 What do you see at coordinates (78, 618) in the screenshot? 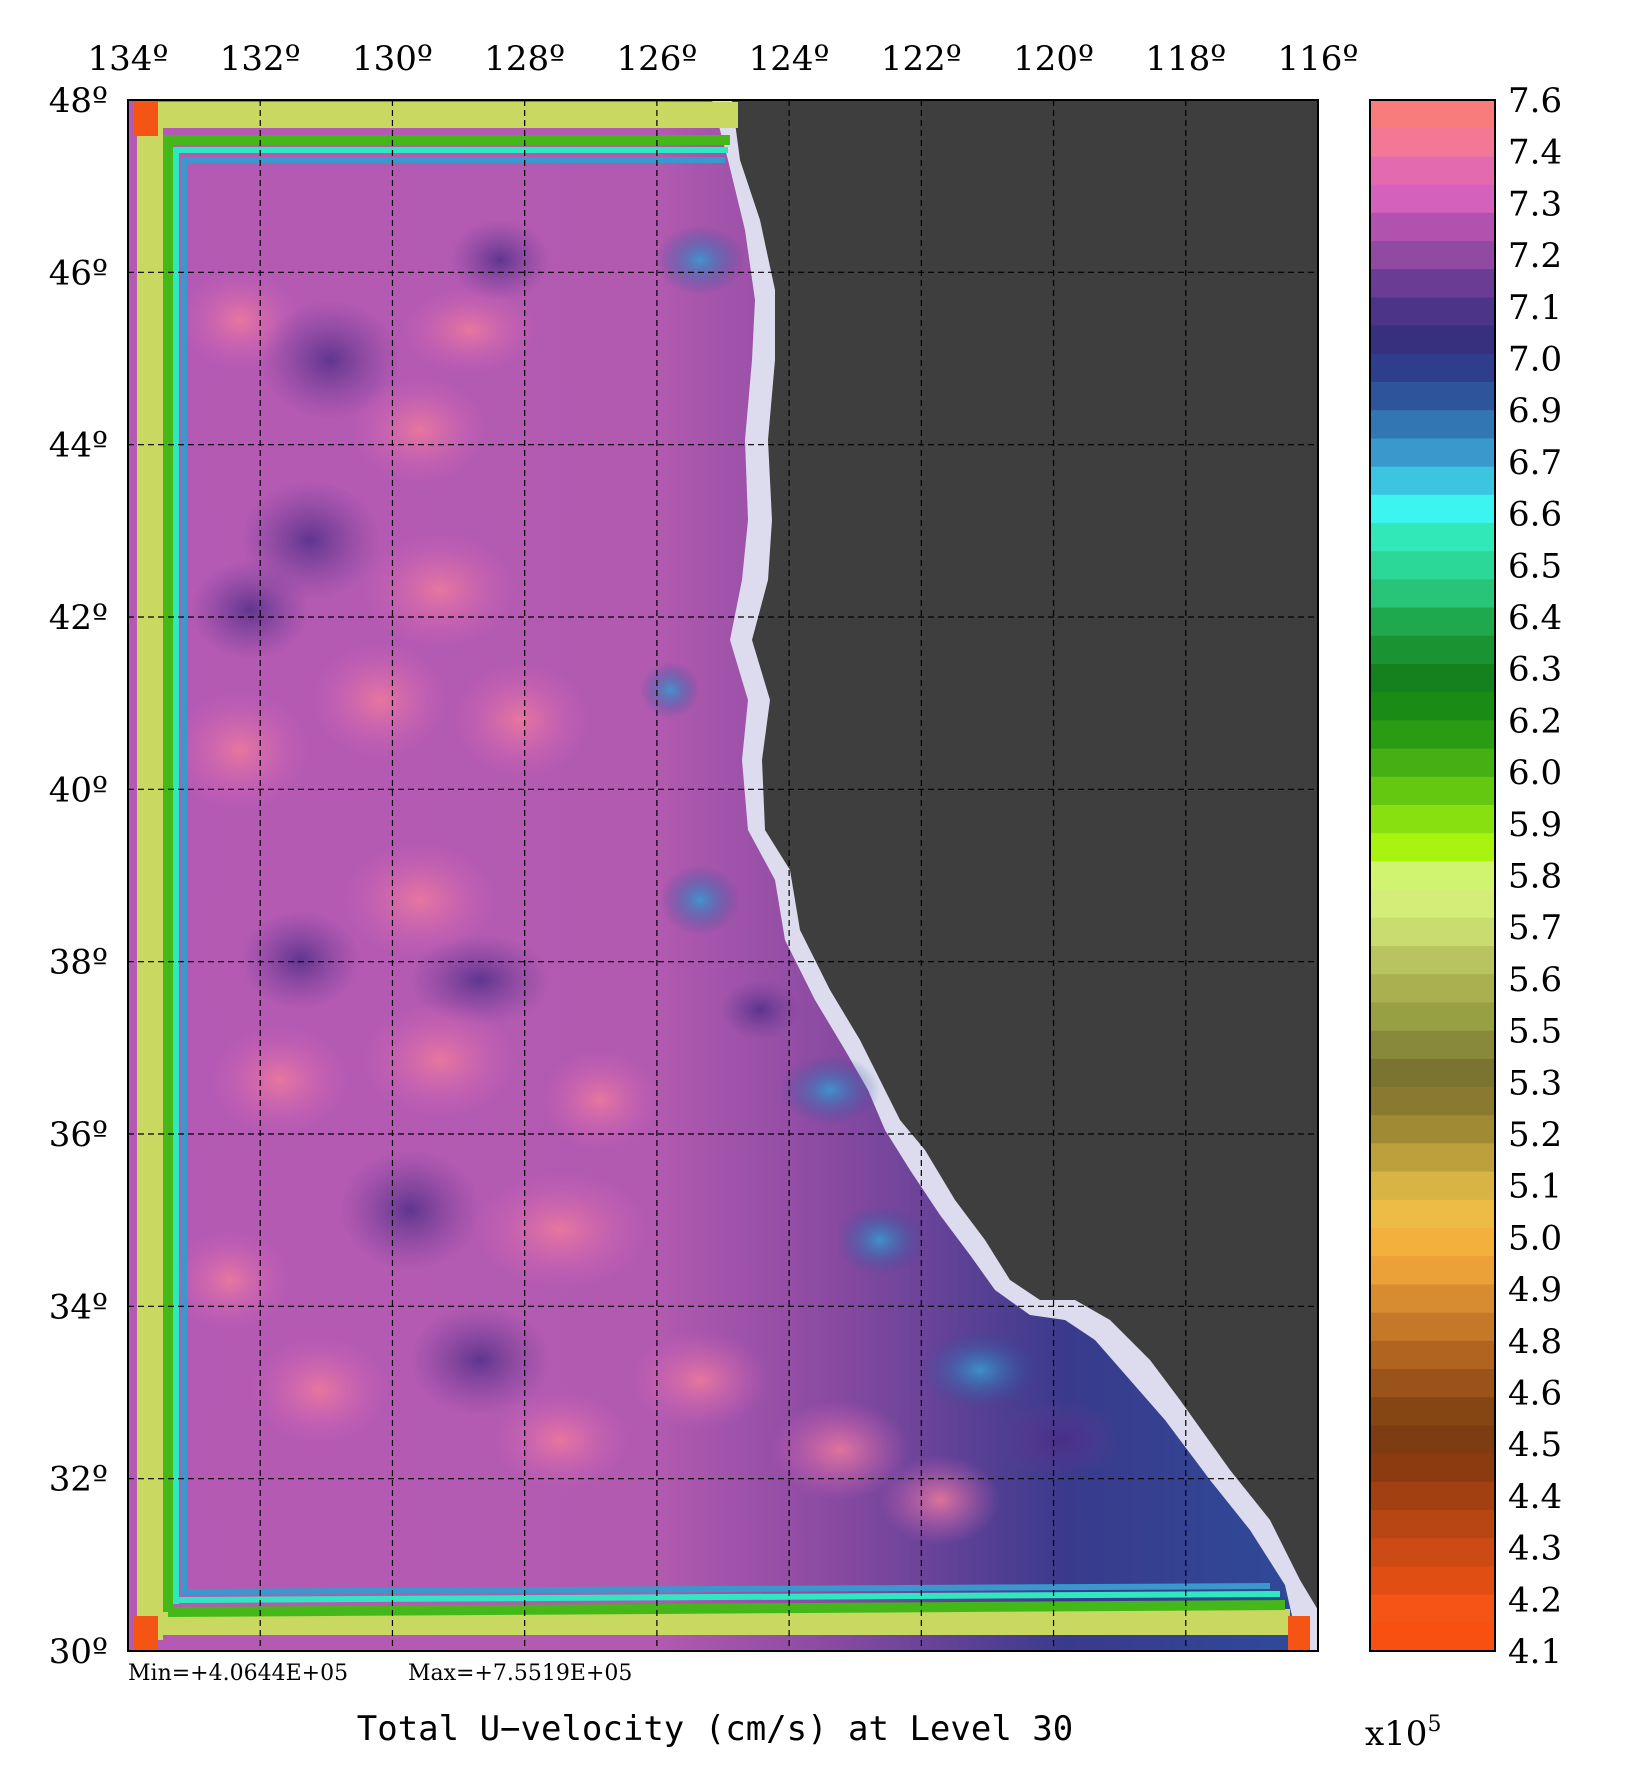
I see `lat-tick-label: 42º` at bounding box center [78, 618].